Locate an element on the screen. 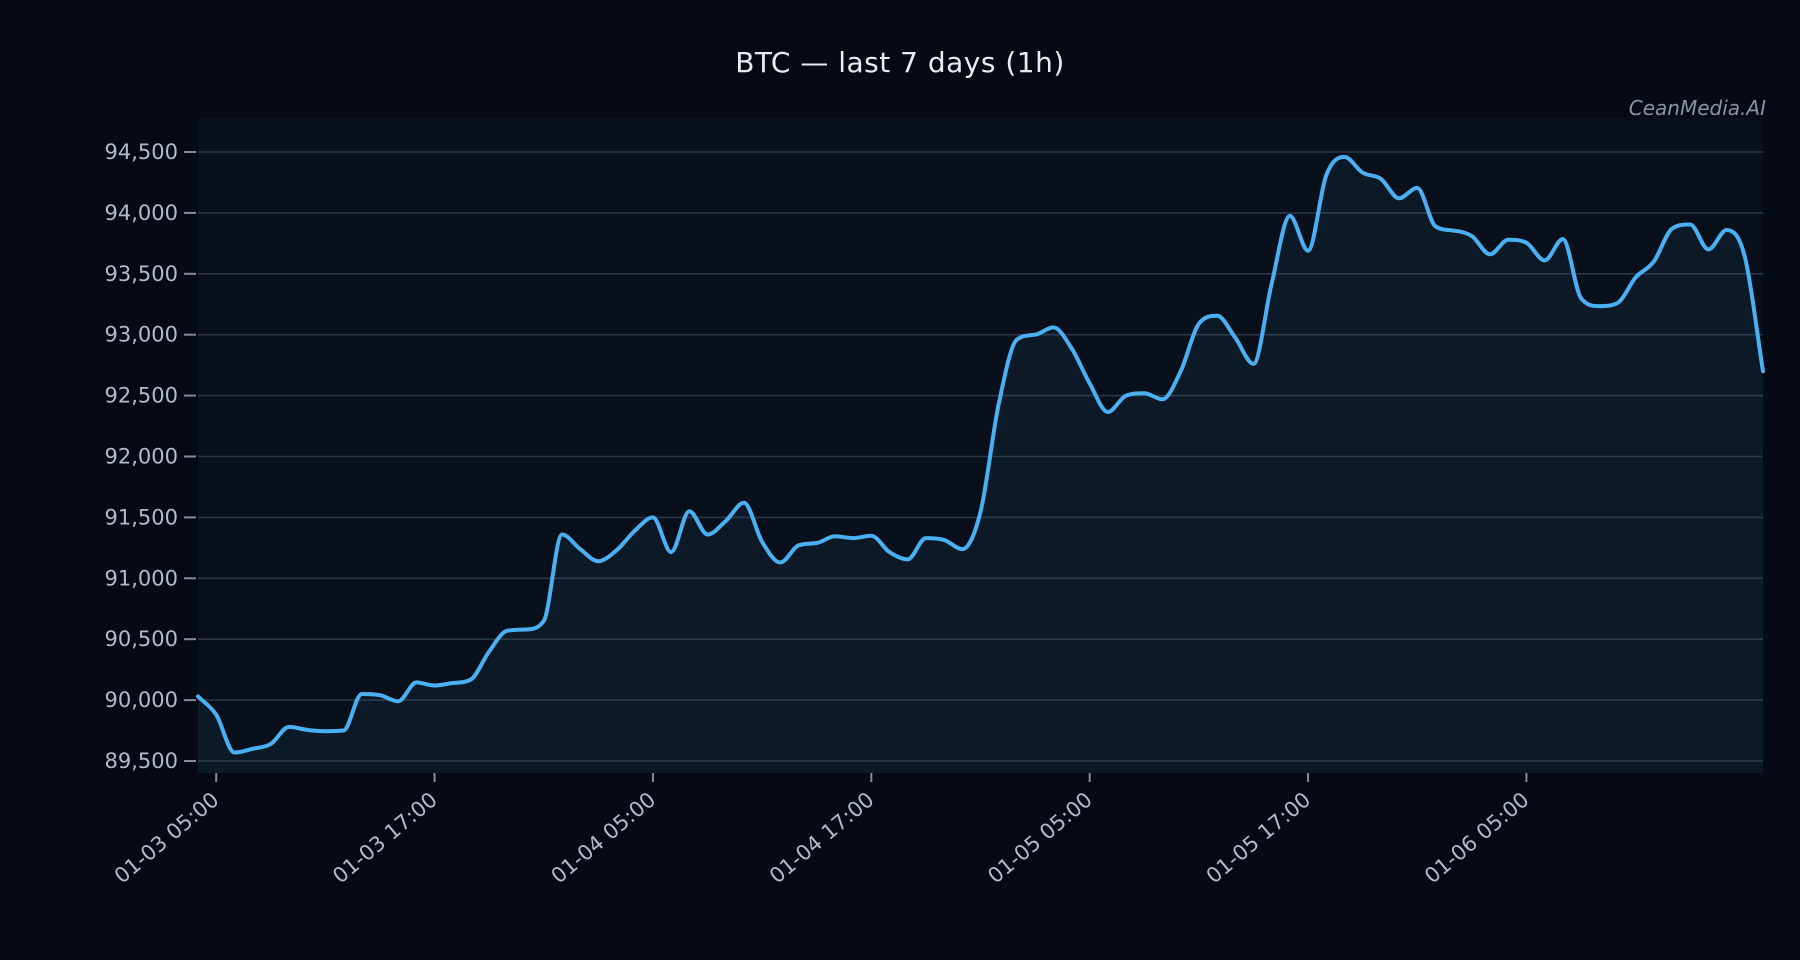  chart-title: BTC — last 7 days (1h) is located at coordinates (900, 62).